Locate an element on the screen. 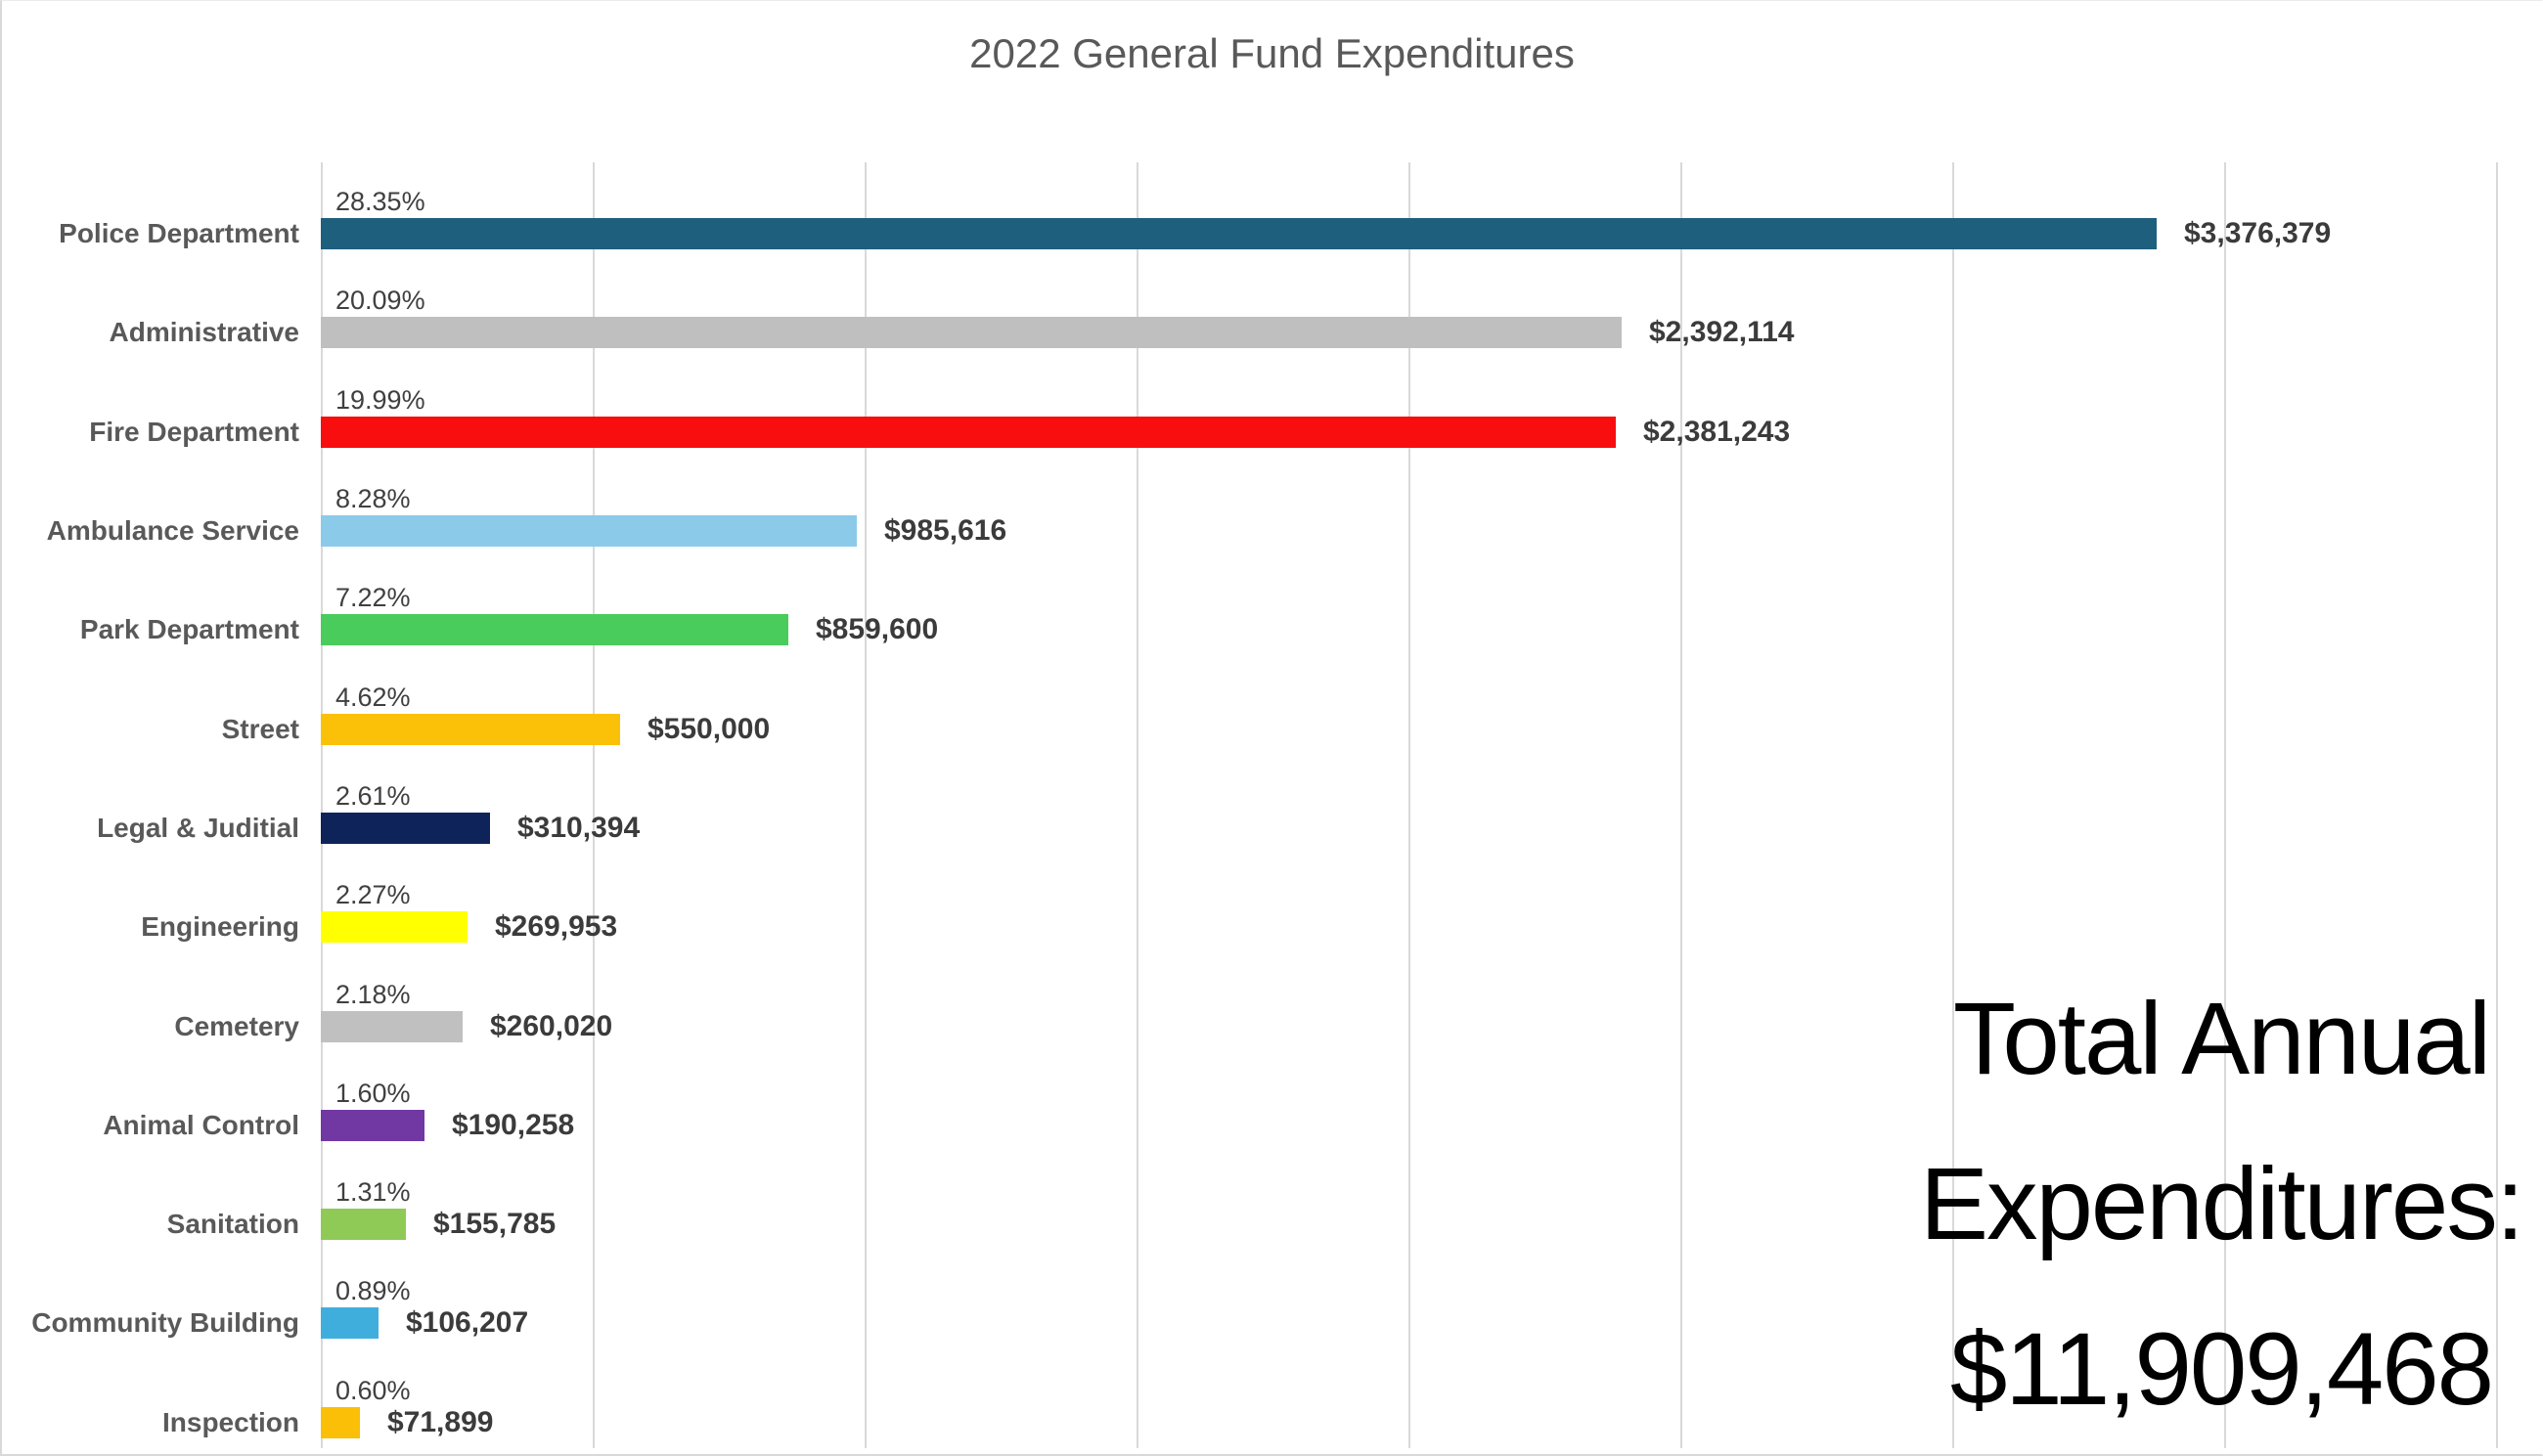 This screenshot has width=2543, height=1456. percent-label: 28.35% is located at coordinates (380, 201).